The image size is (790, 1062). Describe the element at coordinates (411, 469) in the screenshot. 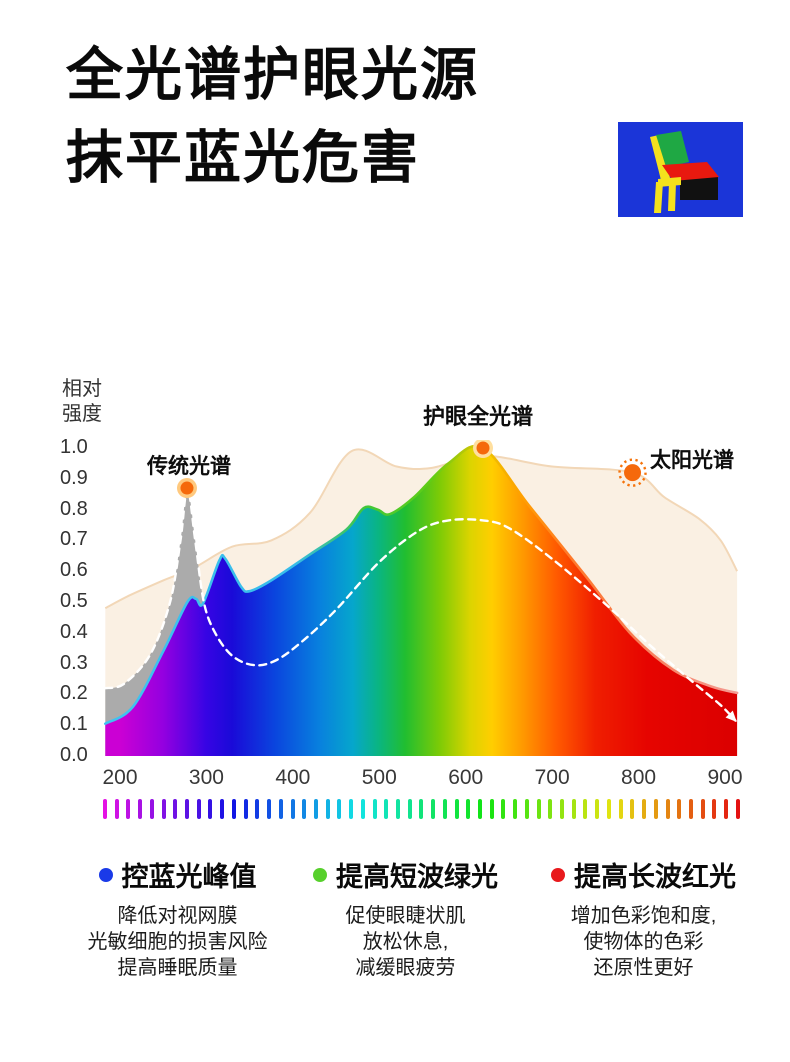

I see `peak-markers` at that location.